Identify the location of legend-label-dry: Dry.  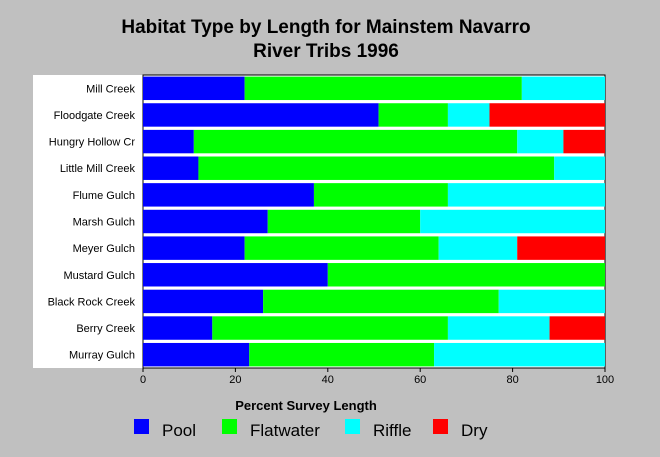
(474, 430).